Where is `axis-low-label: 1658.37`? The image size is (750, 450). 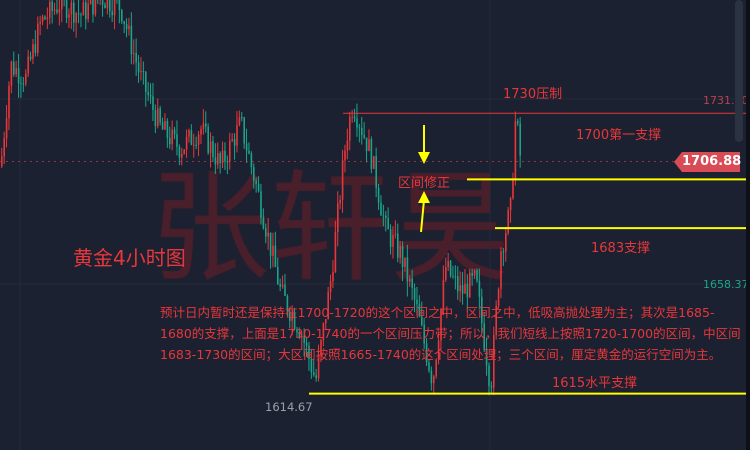
axis-low-label: 1658.37 is located at coordinates (726, 284).